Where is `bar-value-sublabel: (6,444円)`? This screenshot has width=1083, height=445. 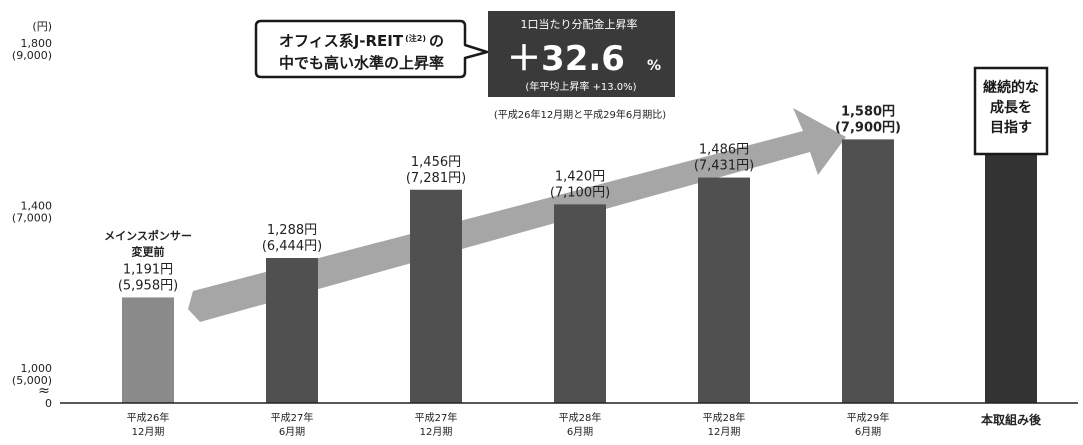
bar-value-sublabel: (6,444円) is located at coordinates (292, 246).